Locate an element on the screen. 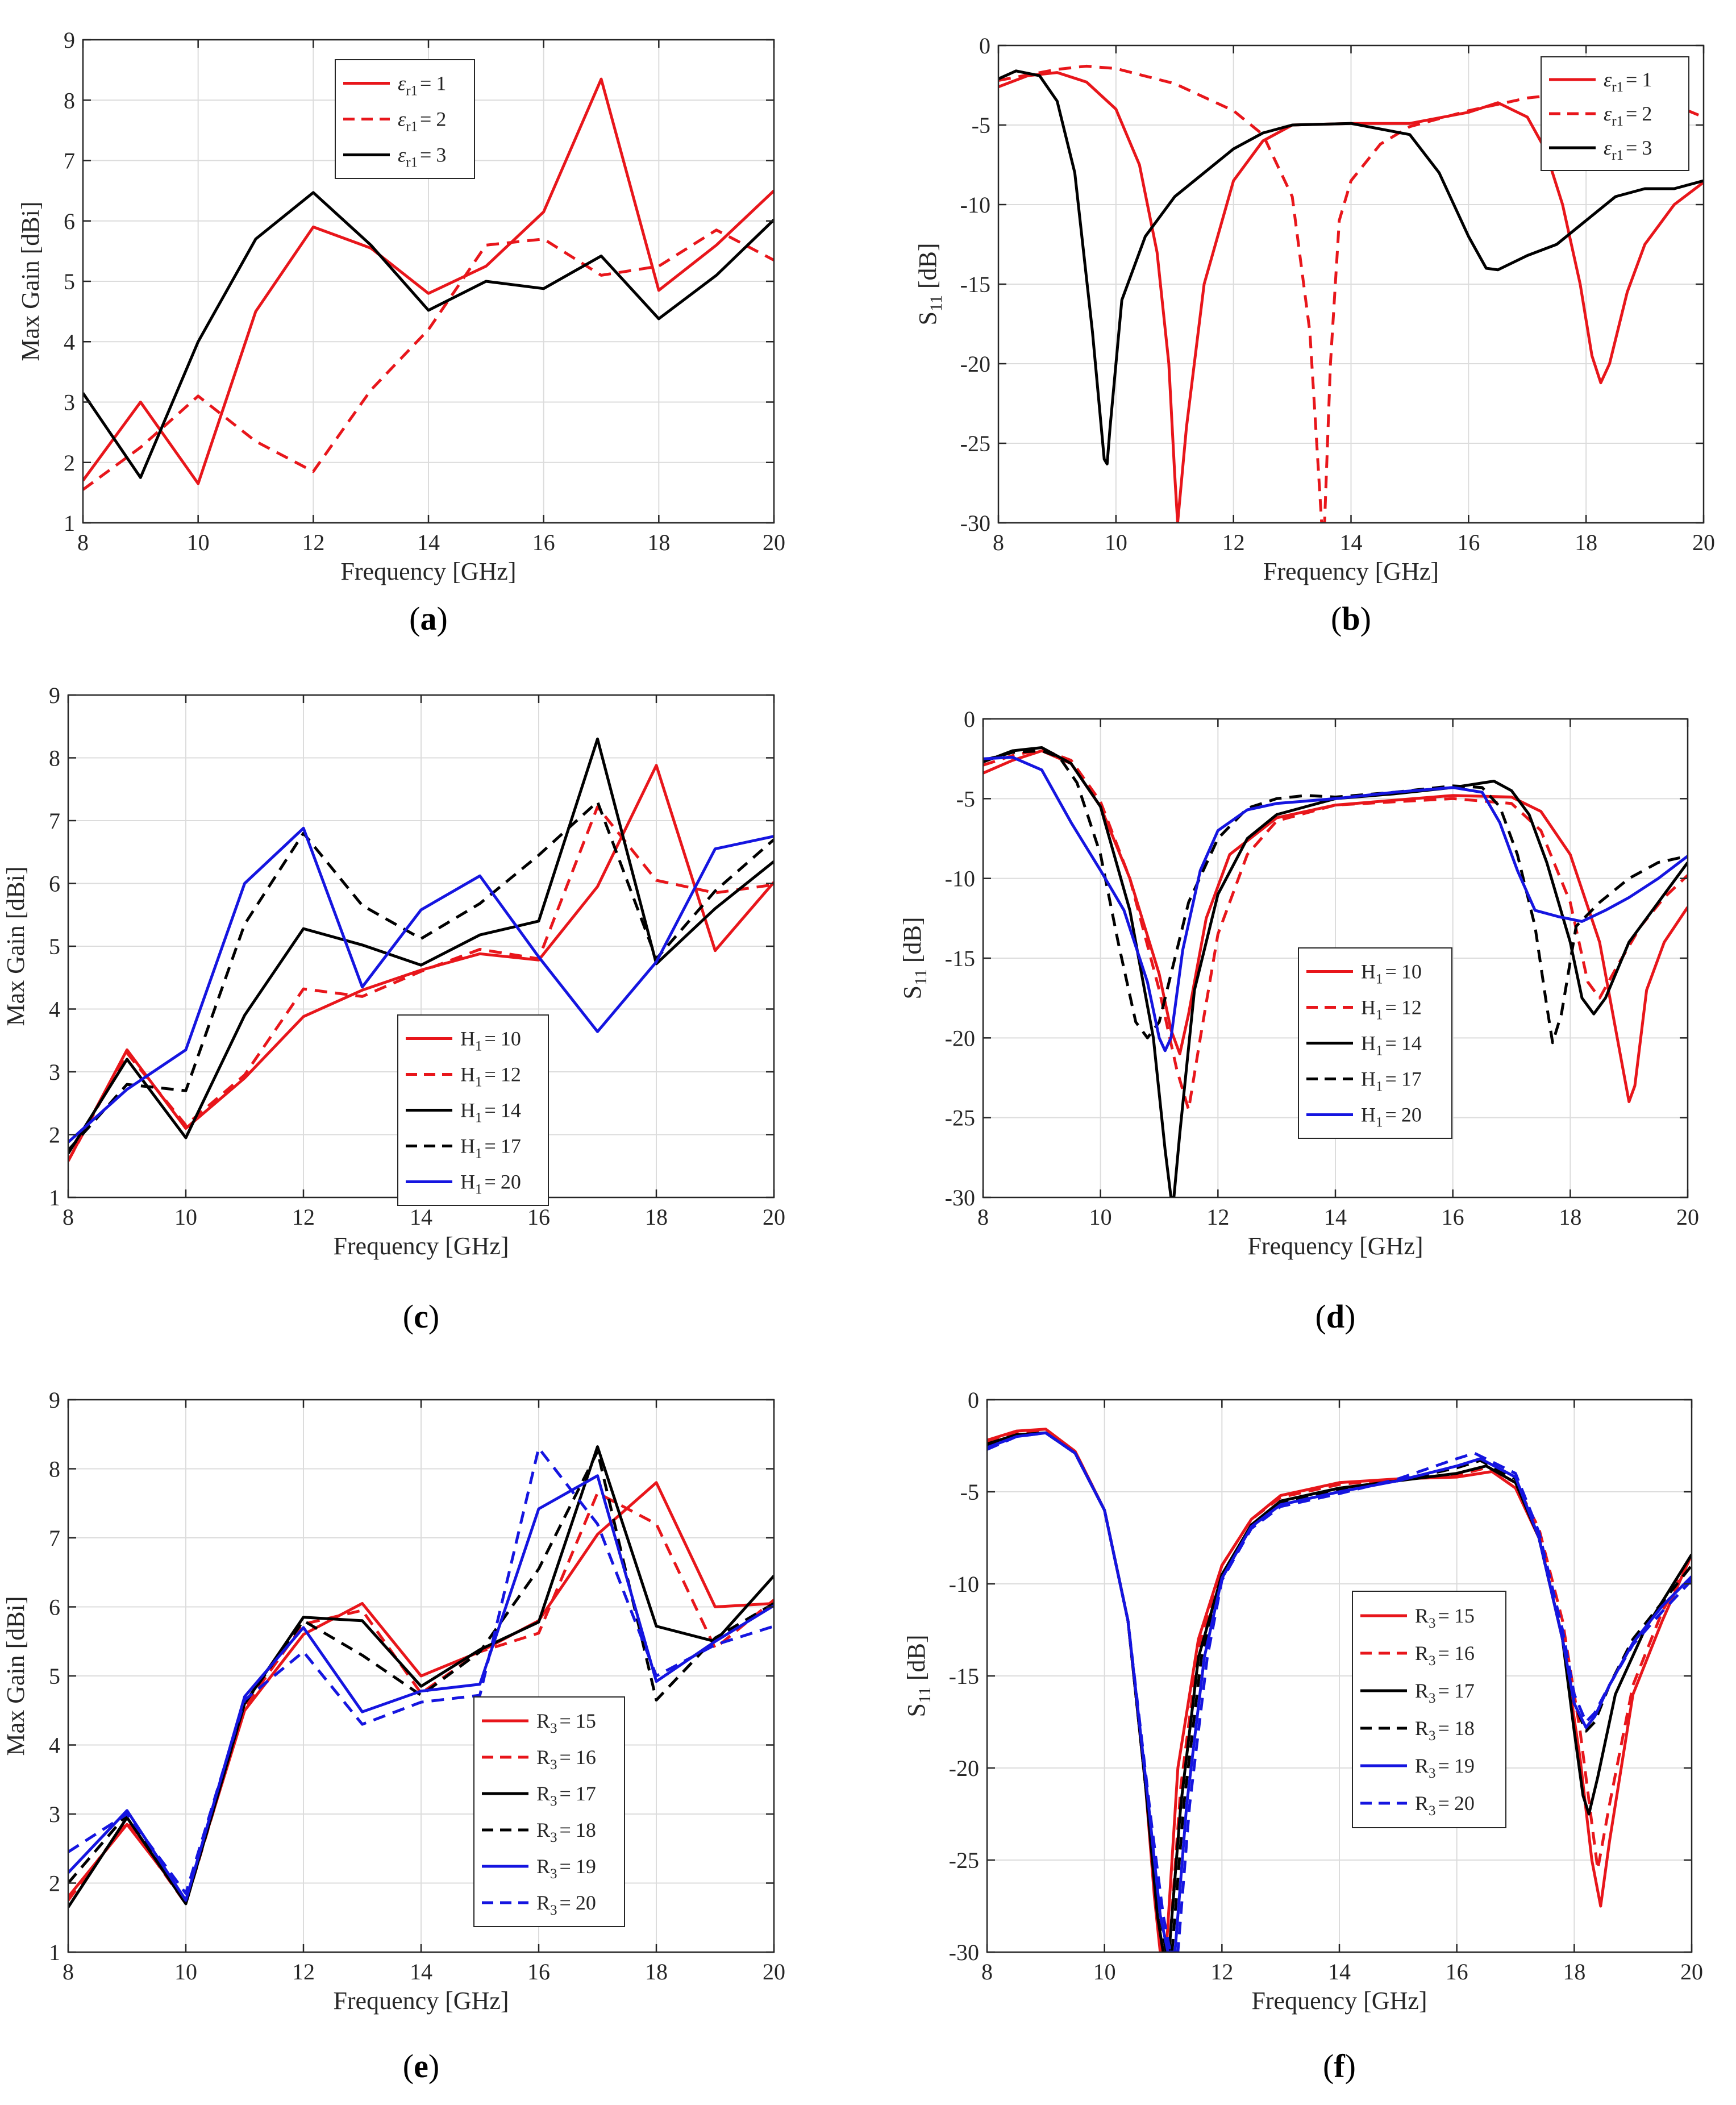 The width and height of the screenshot is (1736, 2105). ticks: 8 10 12 14 16 18 20 0 -5 -10 -15 -20 -25 -30 is located at coordinates (1322, 968).